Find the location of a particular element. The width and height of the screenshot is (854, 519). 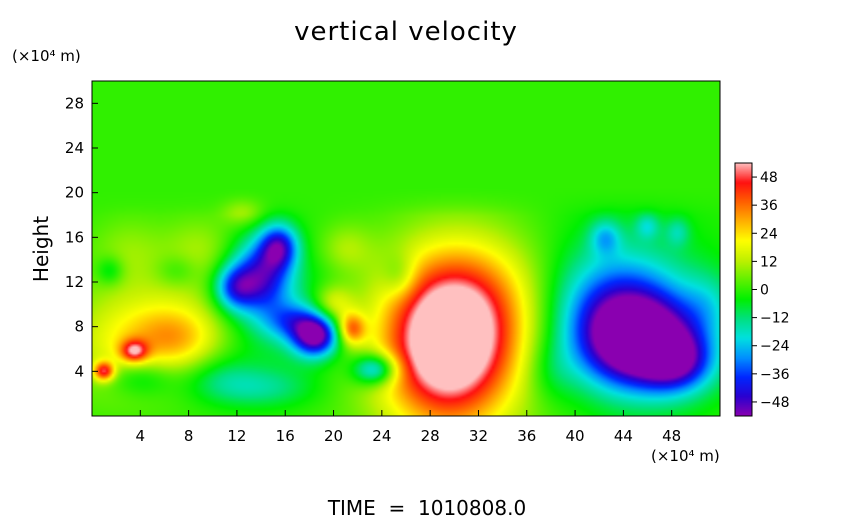

x-tick-label: 12 is located at coordinates (236, 436).